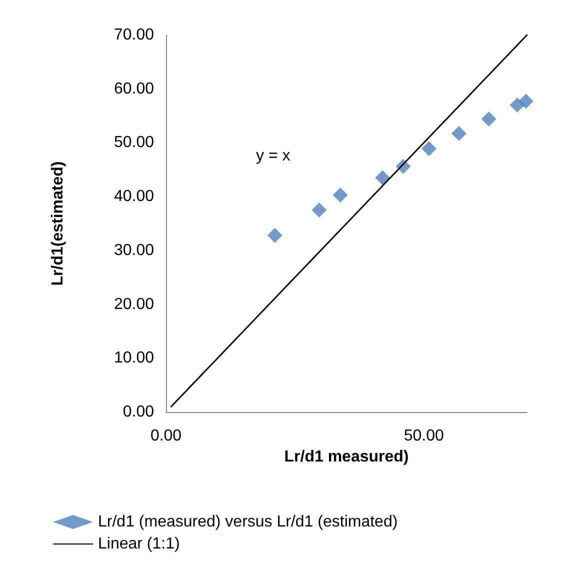 The image size is (581, 575). What do you see at coordinates (134, 89) in the screenshot?
I see `y-tick-label: 60.00` at bounding box center [134, 89].